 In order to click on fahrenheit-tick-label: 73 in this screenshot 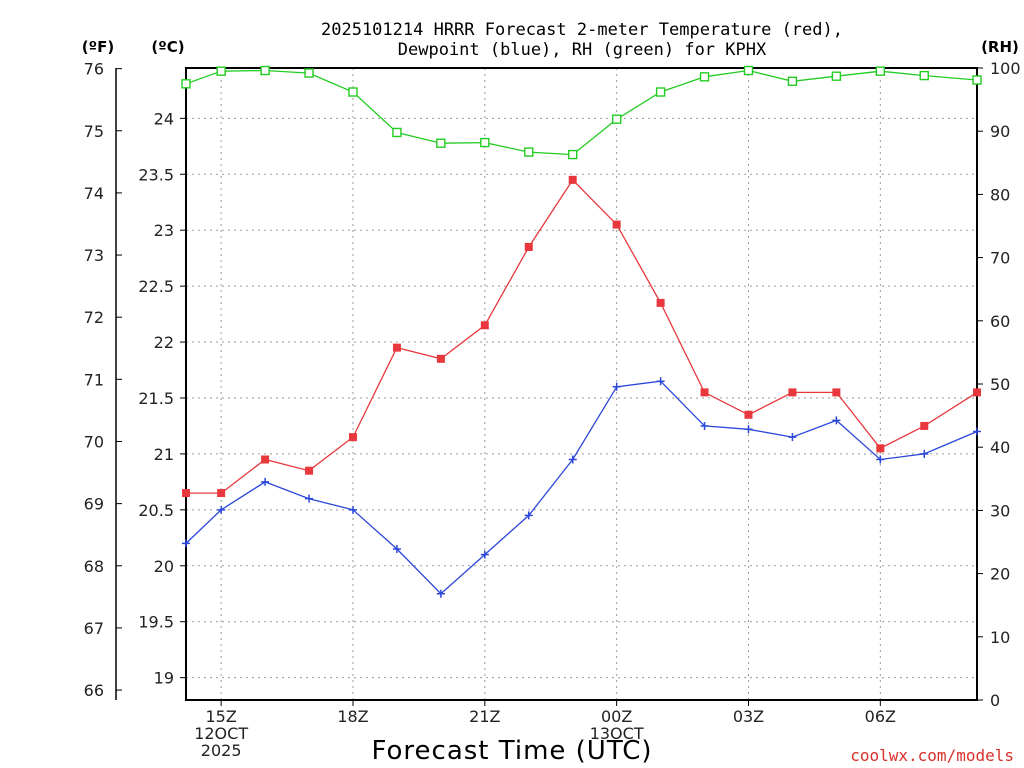, I will do `click(94, 255)`.